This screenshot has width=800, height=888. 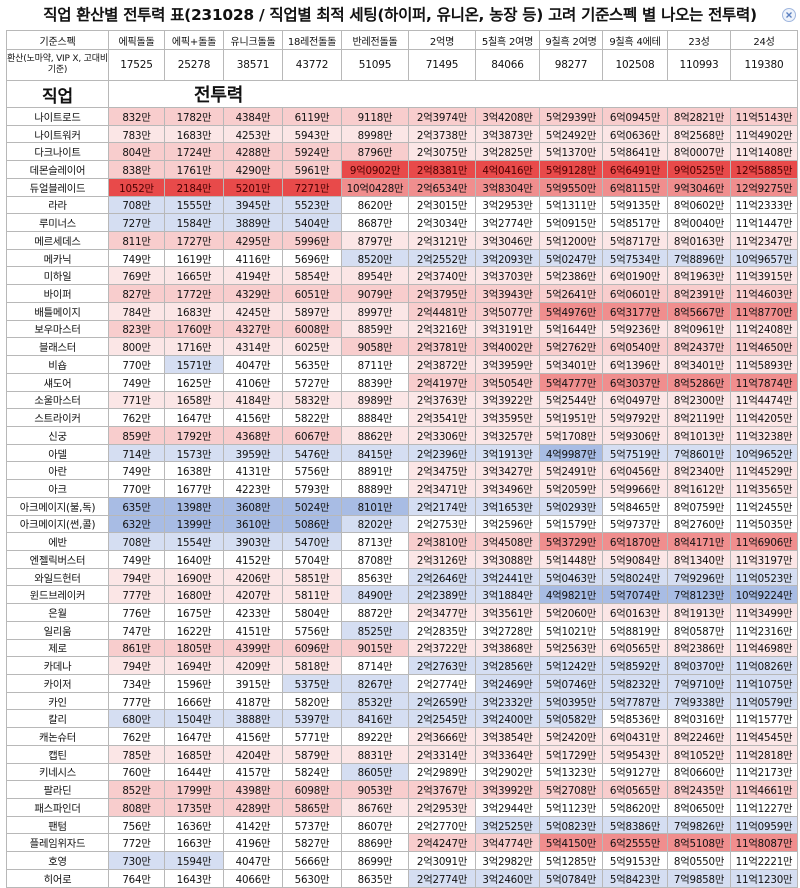 I want to click on power-cell: 1677만, so click(x=194, y=488).